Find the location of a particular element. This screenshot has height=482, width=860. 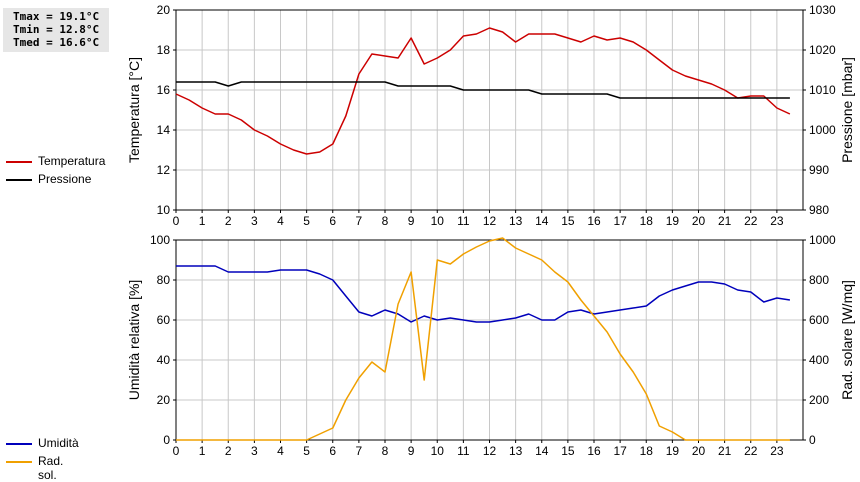

y-tick-label: 10 is located at coordinates (164, 210).